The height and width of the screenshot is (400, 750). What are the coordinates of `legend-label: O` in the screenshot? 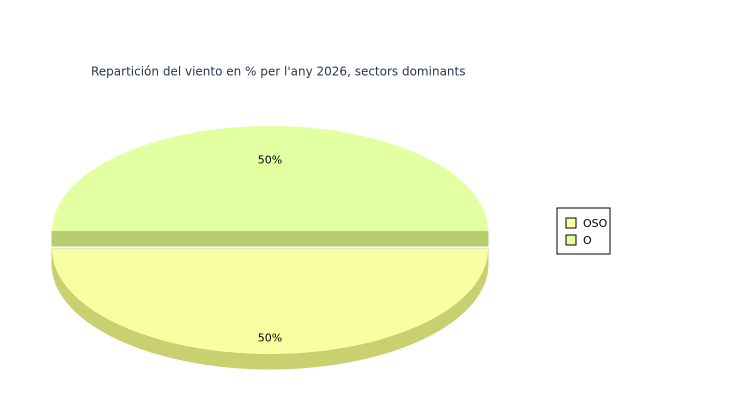 It's located at (587, 240).